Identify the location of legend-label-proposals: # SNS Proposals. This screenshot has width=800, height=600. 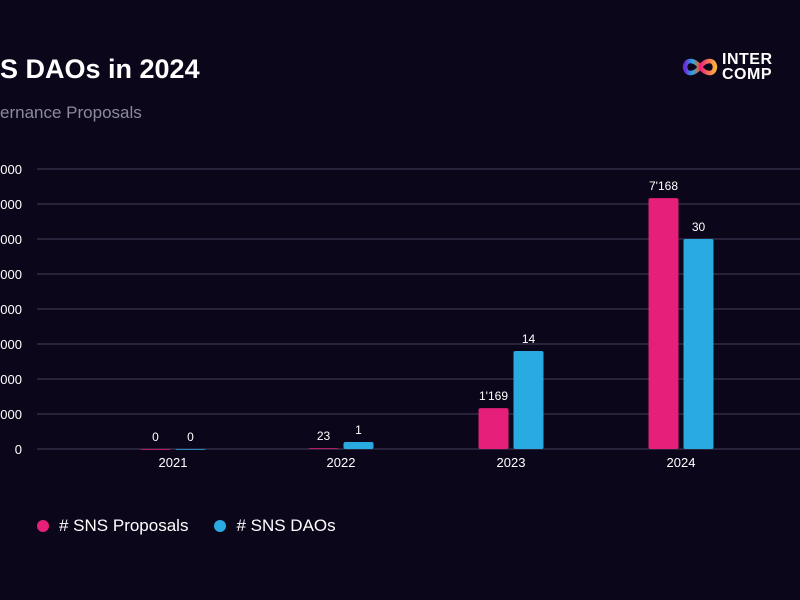
(124, 525).